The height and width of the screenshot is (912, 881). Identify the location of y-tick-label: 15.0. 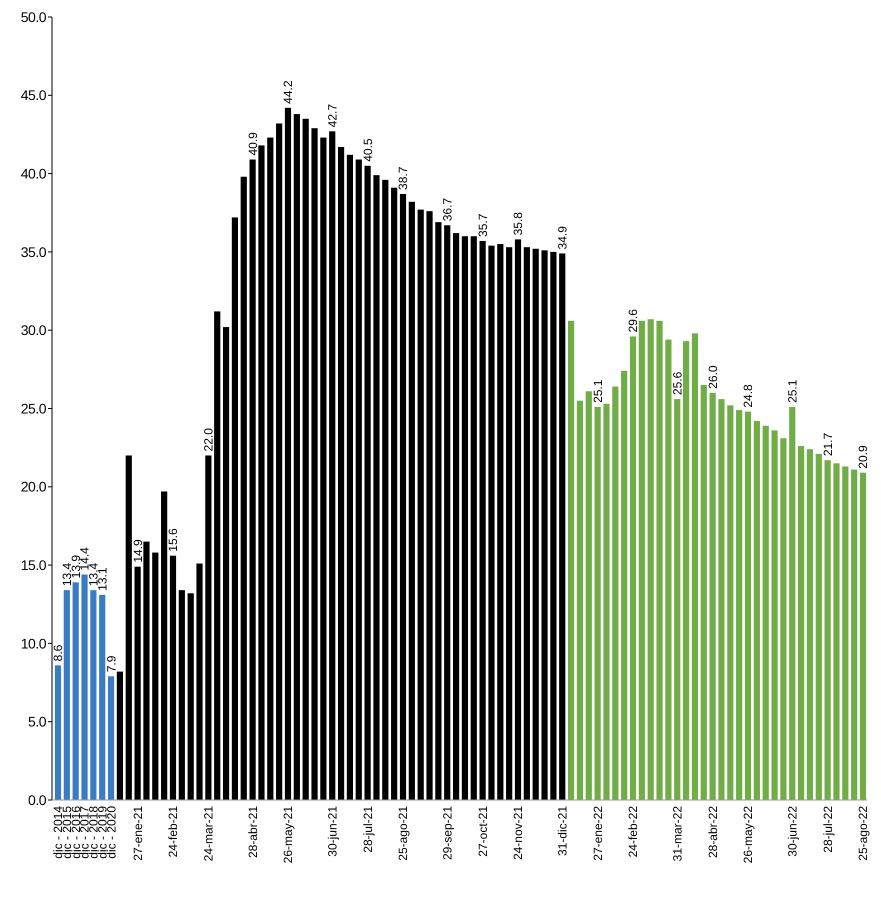
(33, 565).